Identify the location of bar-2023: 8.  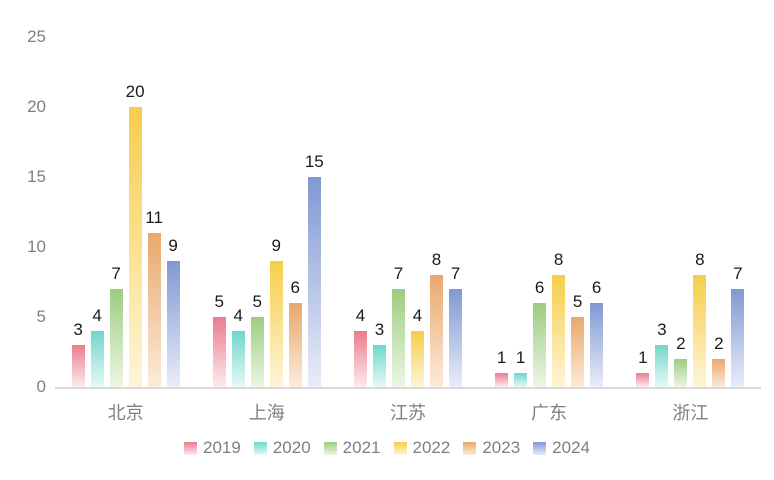
(436, 318).